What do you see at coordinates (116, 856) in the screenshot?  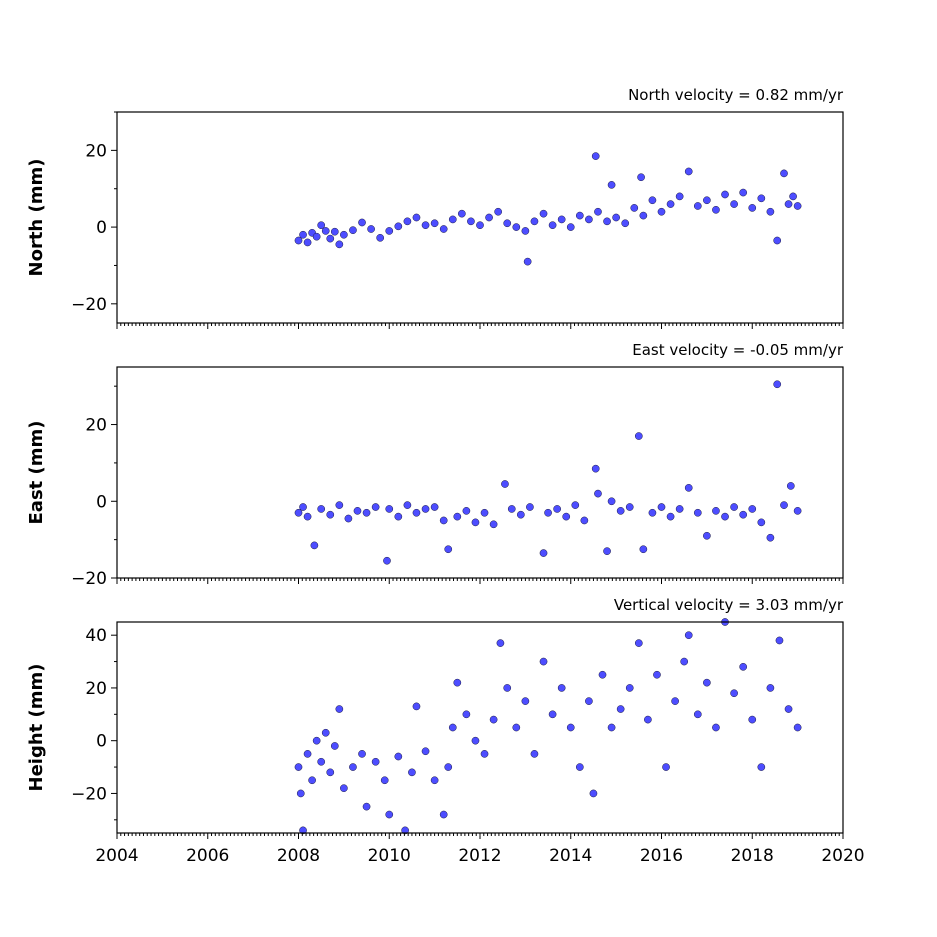 I see `height-x-tick-label: 2004` at bounding box center [116, 856].